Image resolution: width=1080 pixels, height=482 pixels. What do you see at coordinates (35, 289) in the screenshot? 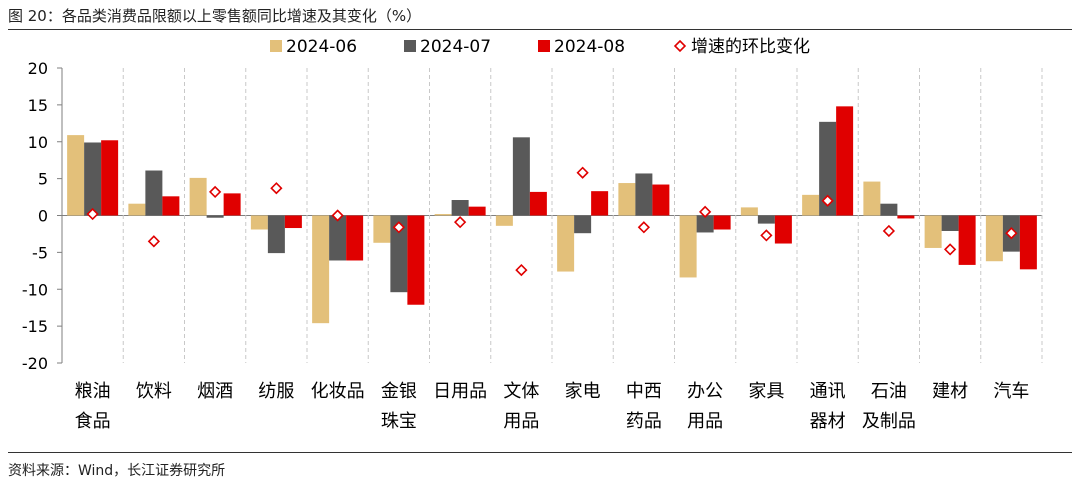
I see `y-tick-label: -10` at bounding box center [35, 289].